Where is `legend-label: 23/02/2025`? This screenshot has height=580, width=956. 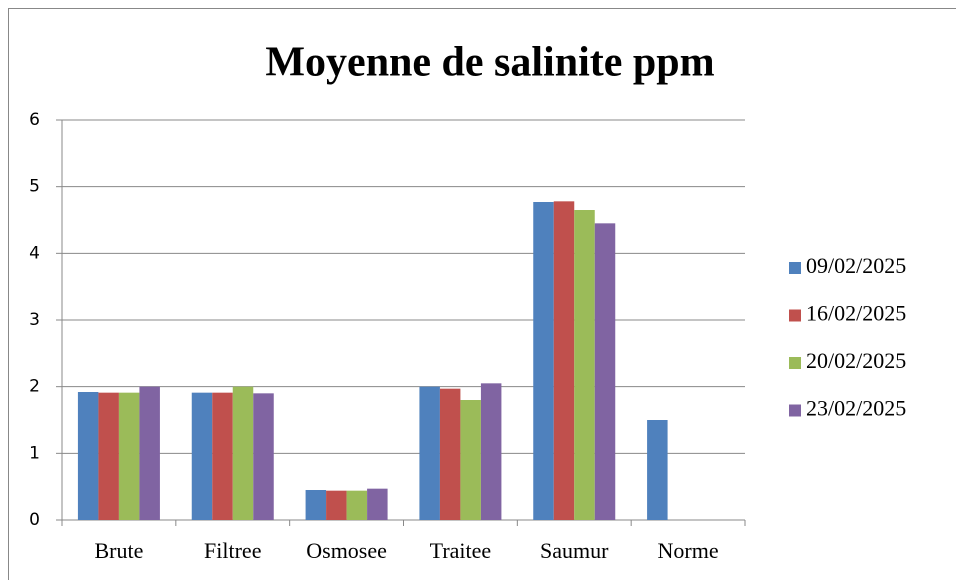
legend-label: 23/02/2025 is located at coordinates (856, 408).